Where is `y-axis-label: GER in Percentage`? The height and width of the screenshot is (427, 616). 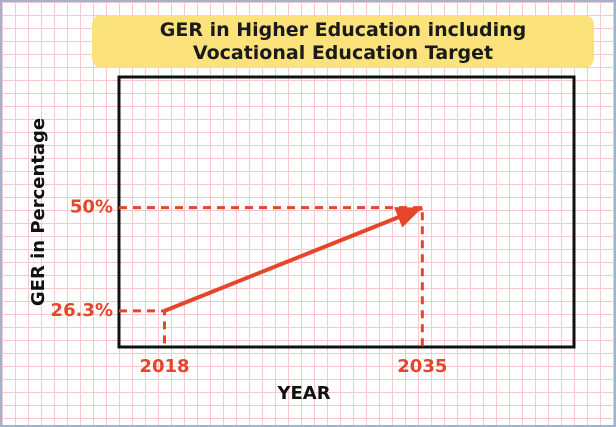 y-axis-label: GER in Percentage is located at coordinates (38, 212).